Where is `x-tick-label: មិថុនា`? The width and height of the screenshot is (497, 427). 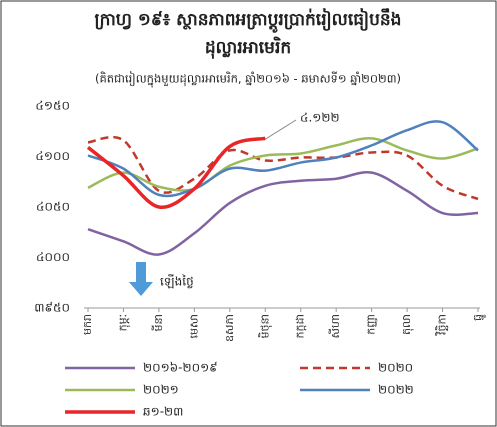 x-tick-label: មិថុនា is located at coordinates (264, 326).